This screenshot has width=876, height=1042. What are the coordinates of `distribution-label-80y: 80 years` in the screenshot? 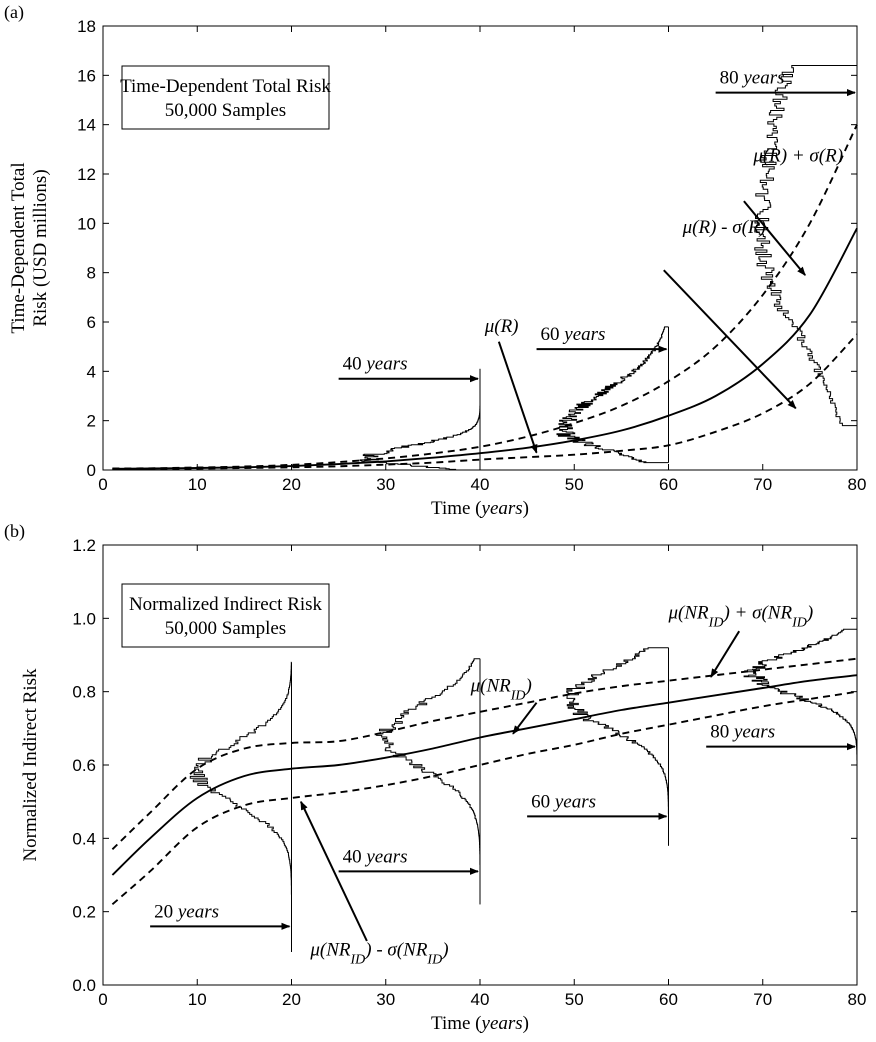 It's located at (752, 78).